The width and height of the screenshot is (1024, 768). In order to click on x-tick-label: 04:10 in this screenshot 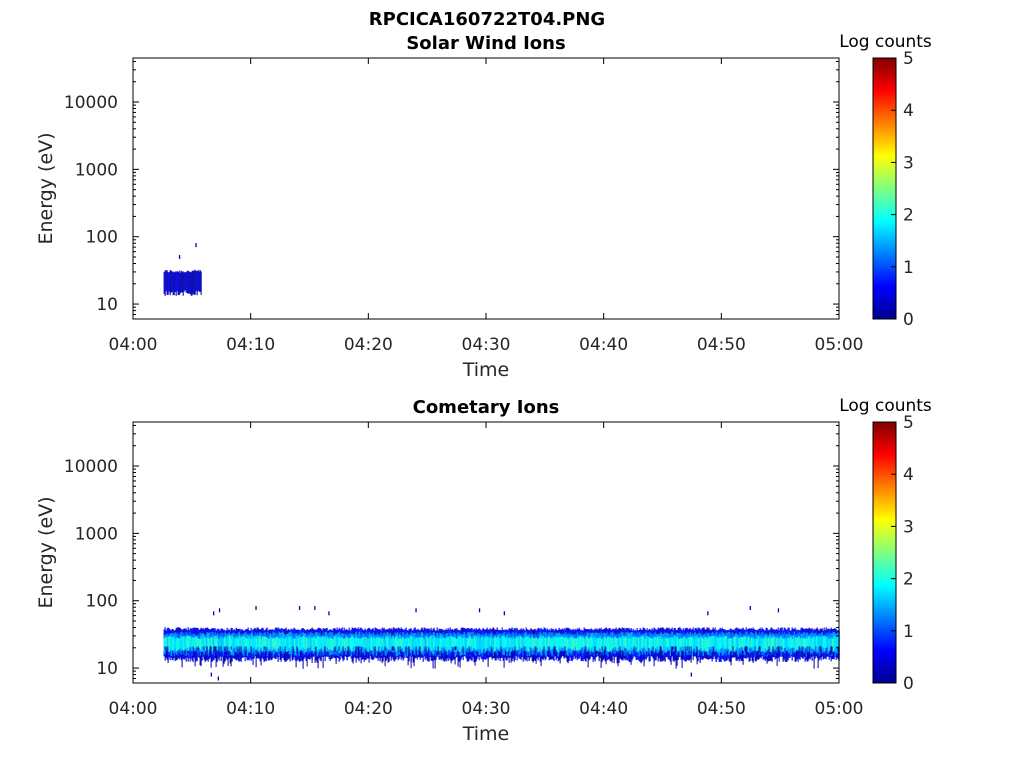, I will do `click(250, 345)`.